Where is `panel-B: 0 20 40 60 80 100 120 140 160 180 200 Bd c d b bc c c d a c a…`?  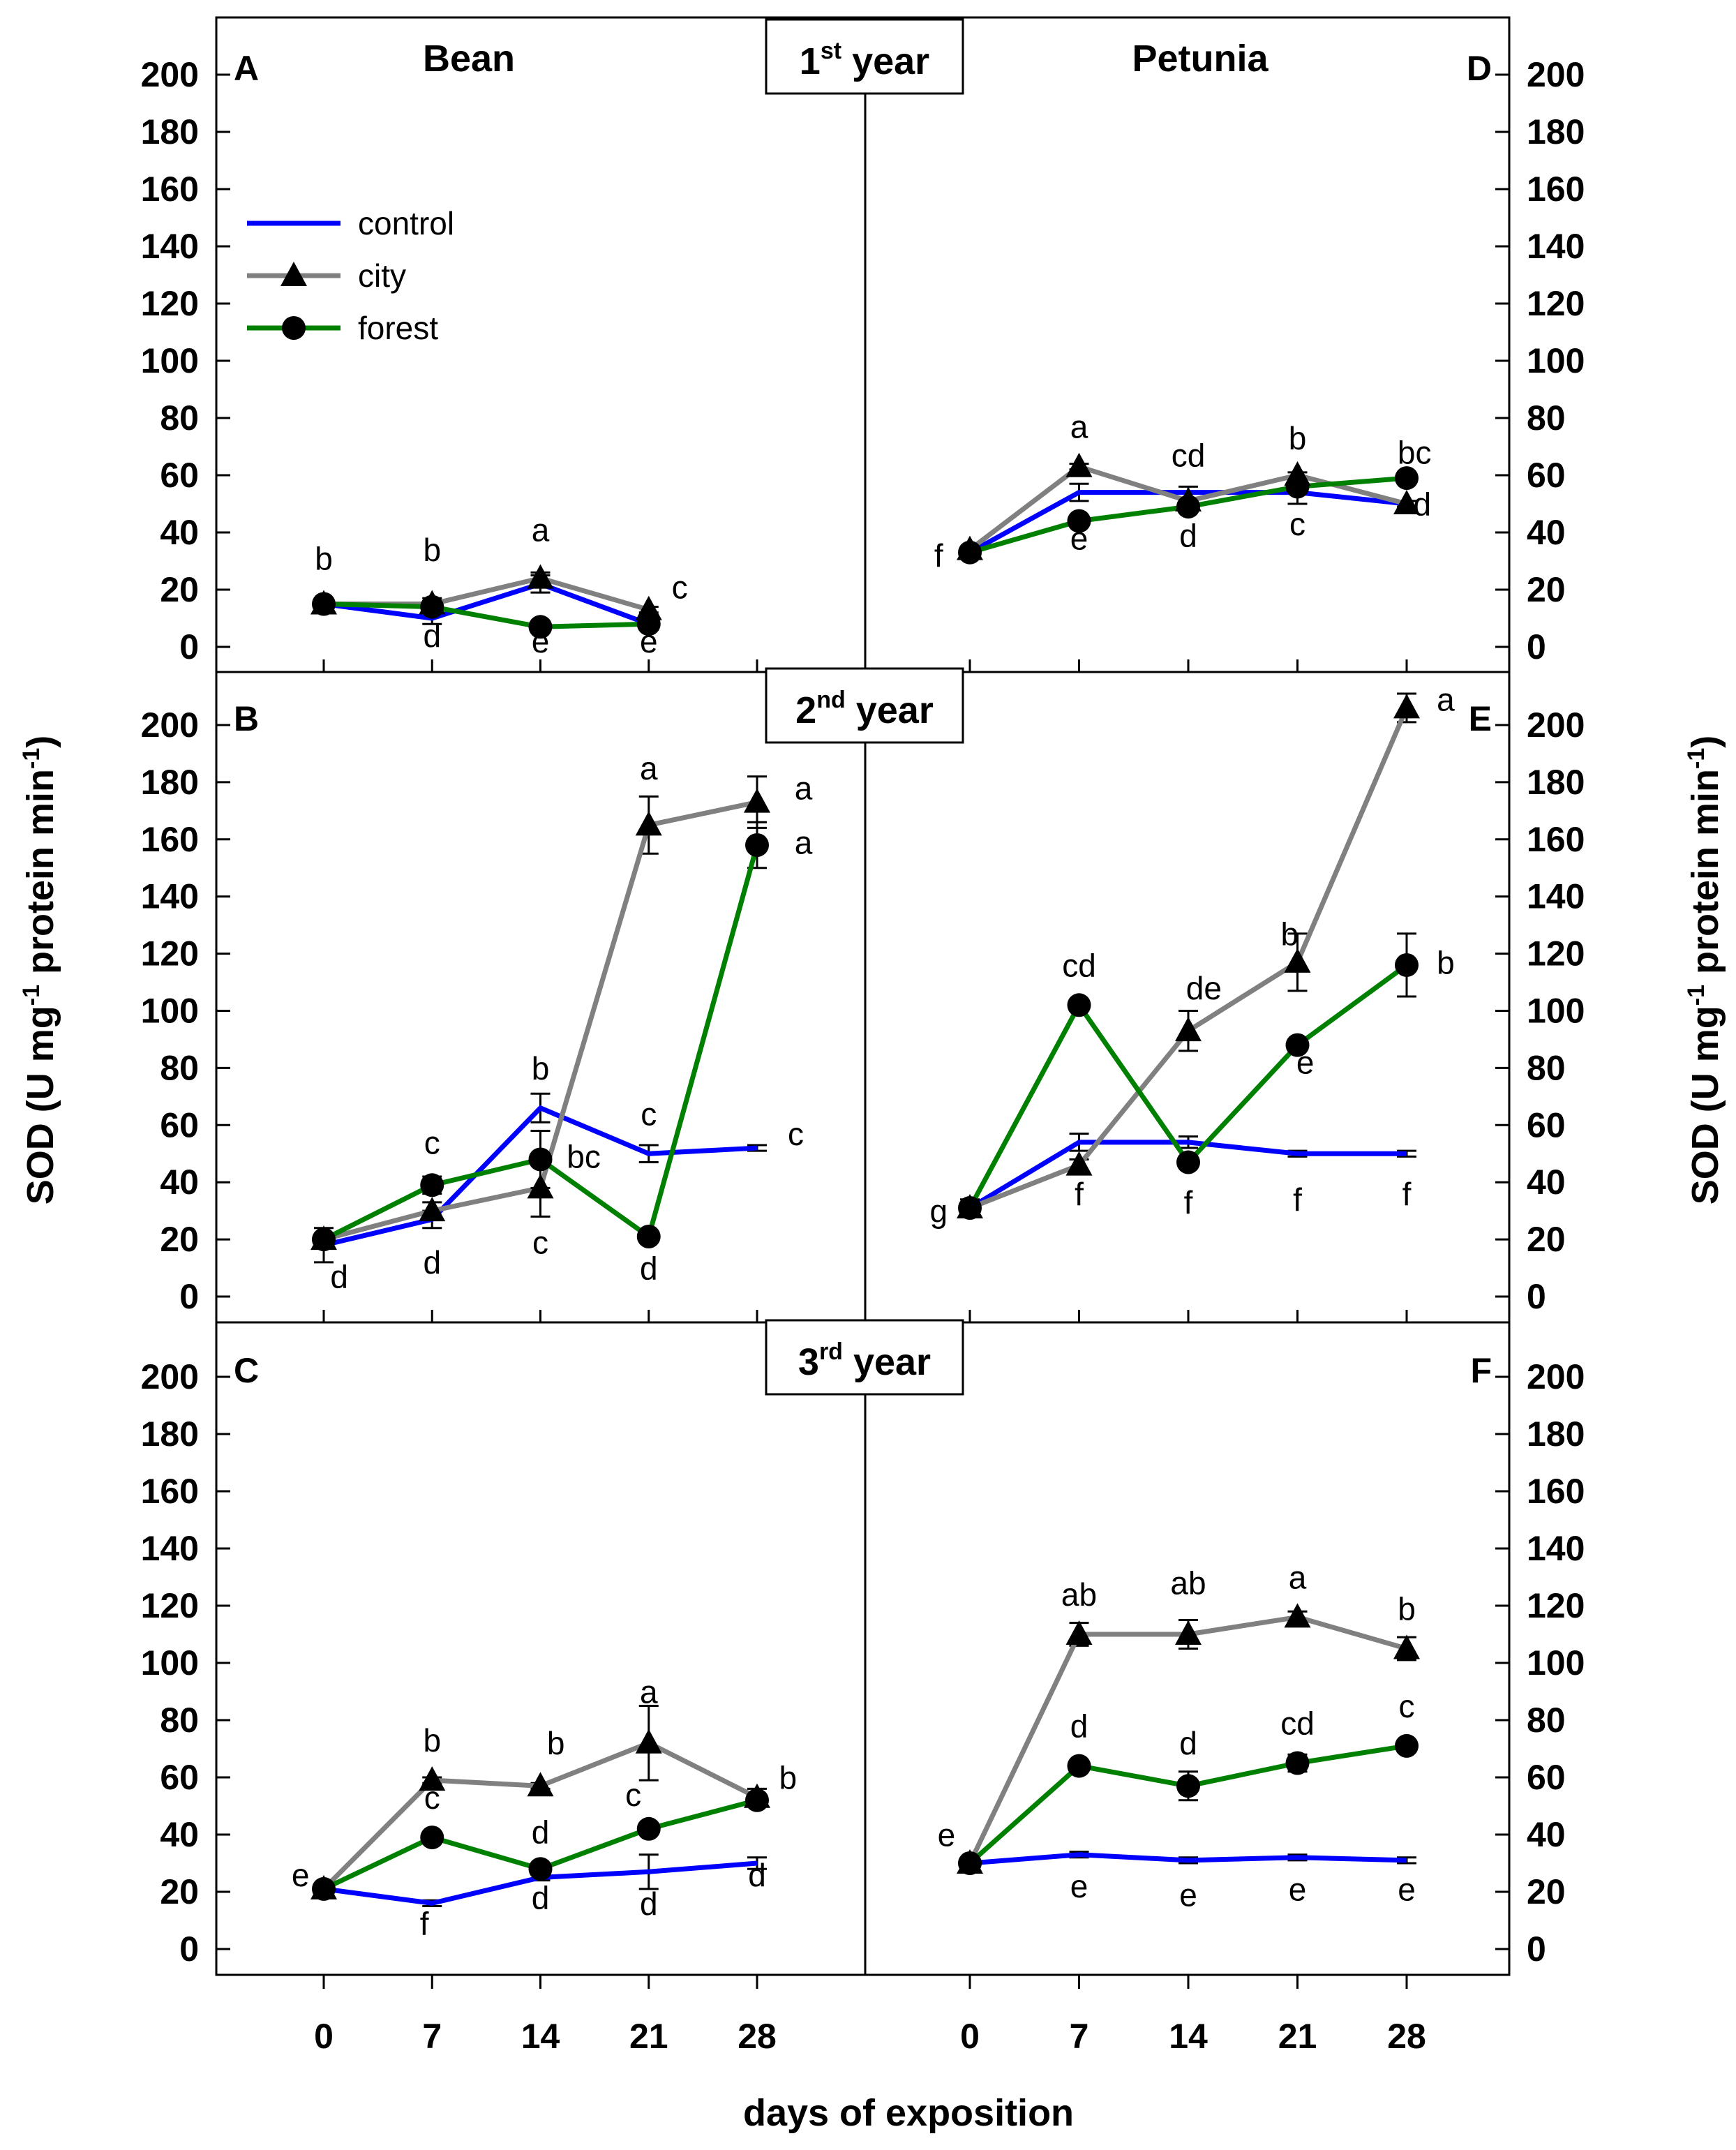
panel-B: 0 20 40 60 80 100 120 140 160 180 200 Bd c d b bc c c d a c a… is located at coordinates (477, 1010).